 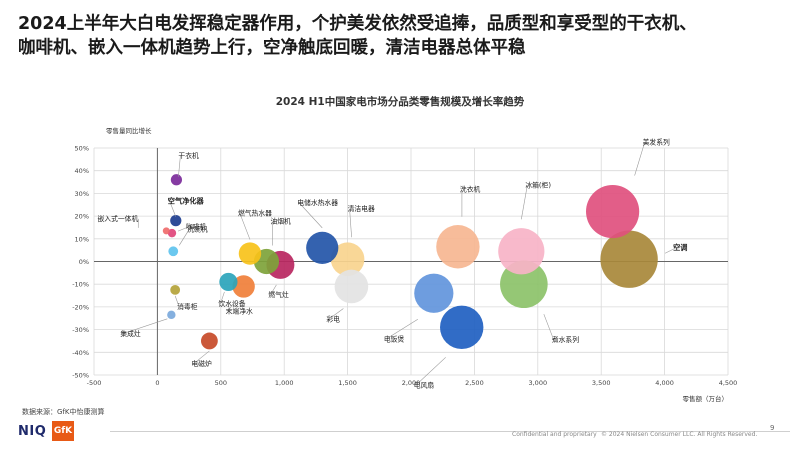 What do you see at coordinates (400, 102) in the screenshot?
I see `chart-title: 2024 H1中国家电市场分品类零售规模及增长率趋势` at bounding box center [400, 102].